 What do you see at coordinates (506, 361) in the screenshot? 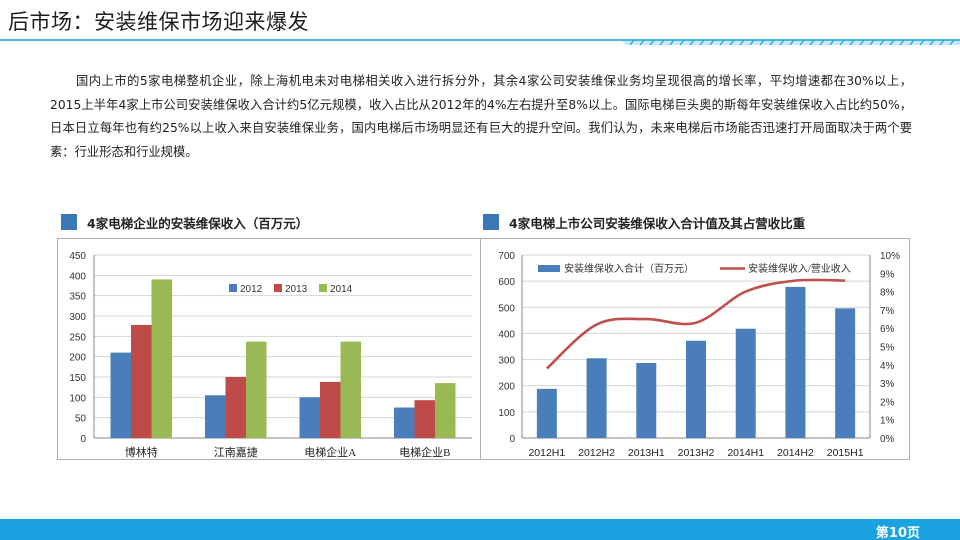
I see `y-tick-label-left: 300` at bounding box center [506, 361].